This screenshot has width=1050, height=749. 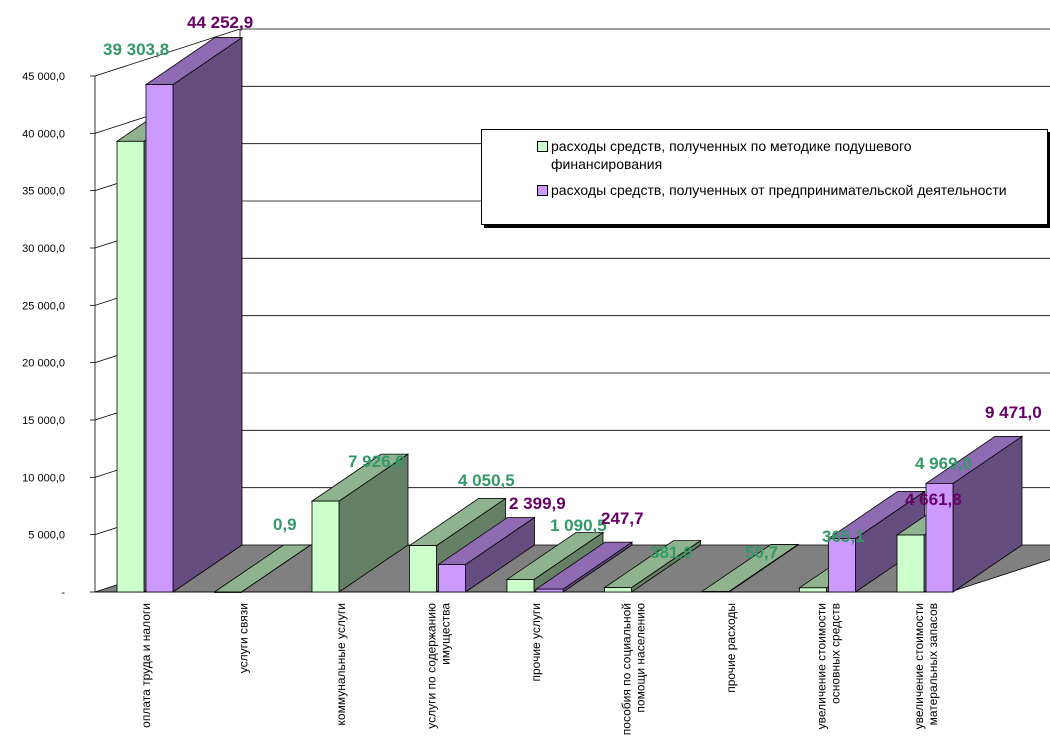 What do you see at coordinates (63, 593) in the screenshot?
I see `y-tick-label: -` at bounding box center [63, 593].